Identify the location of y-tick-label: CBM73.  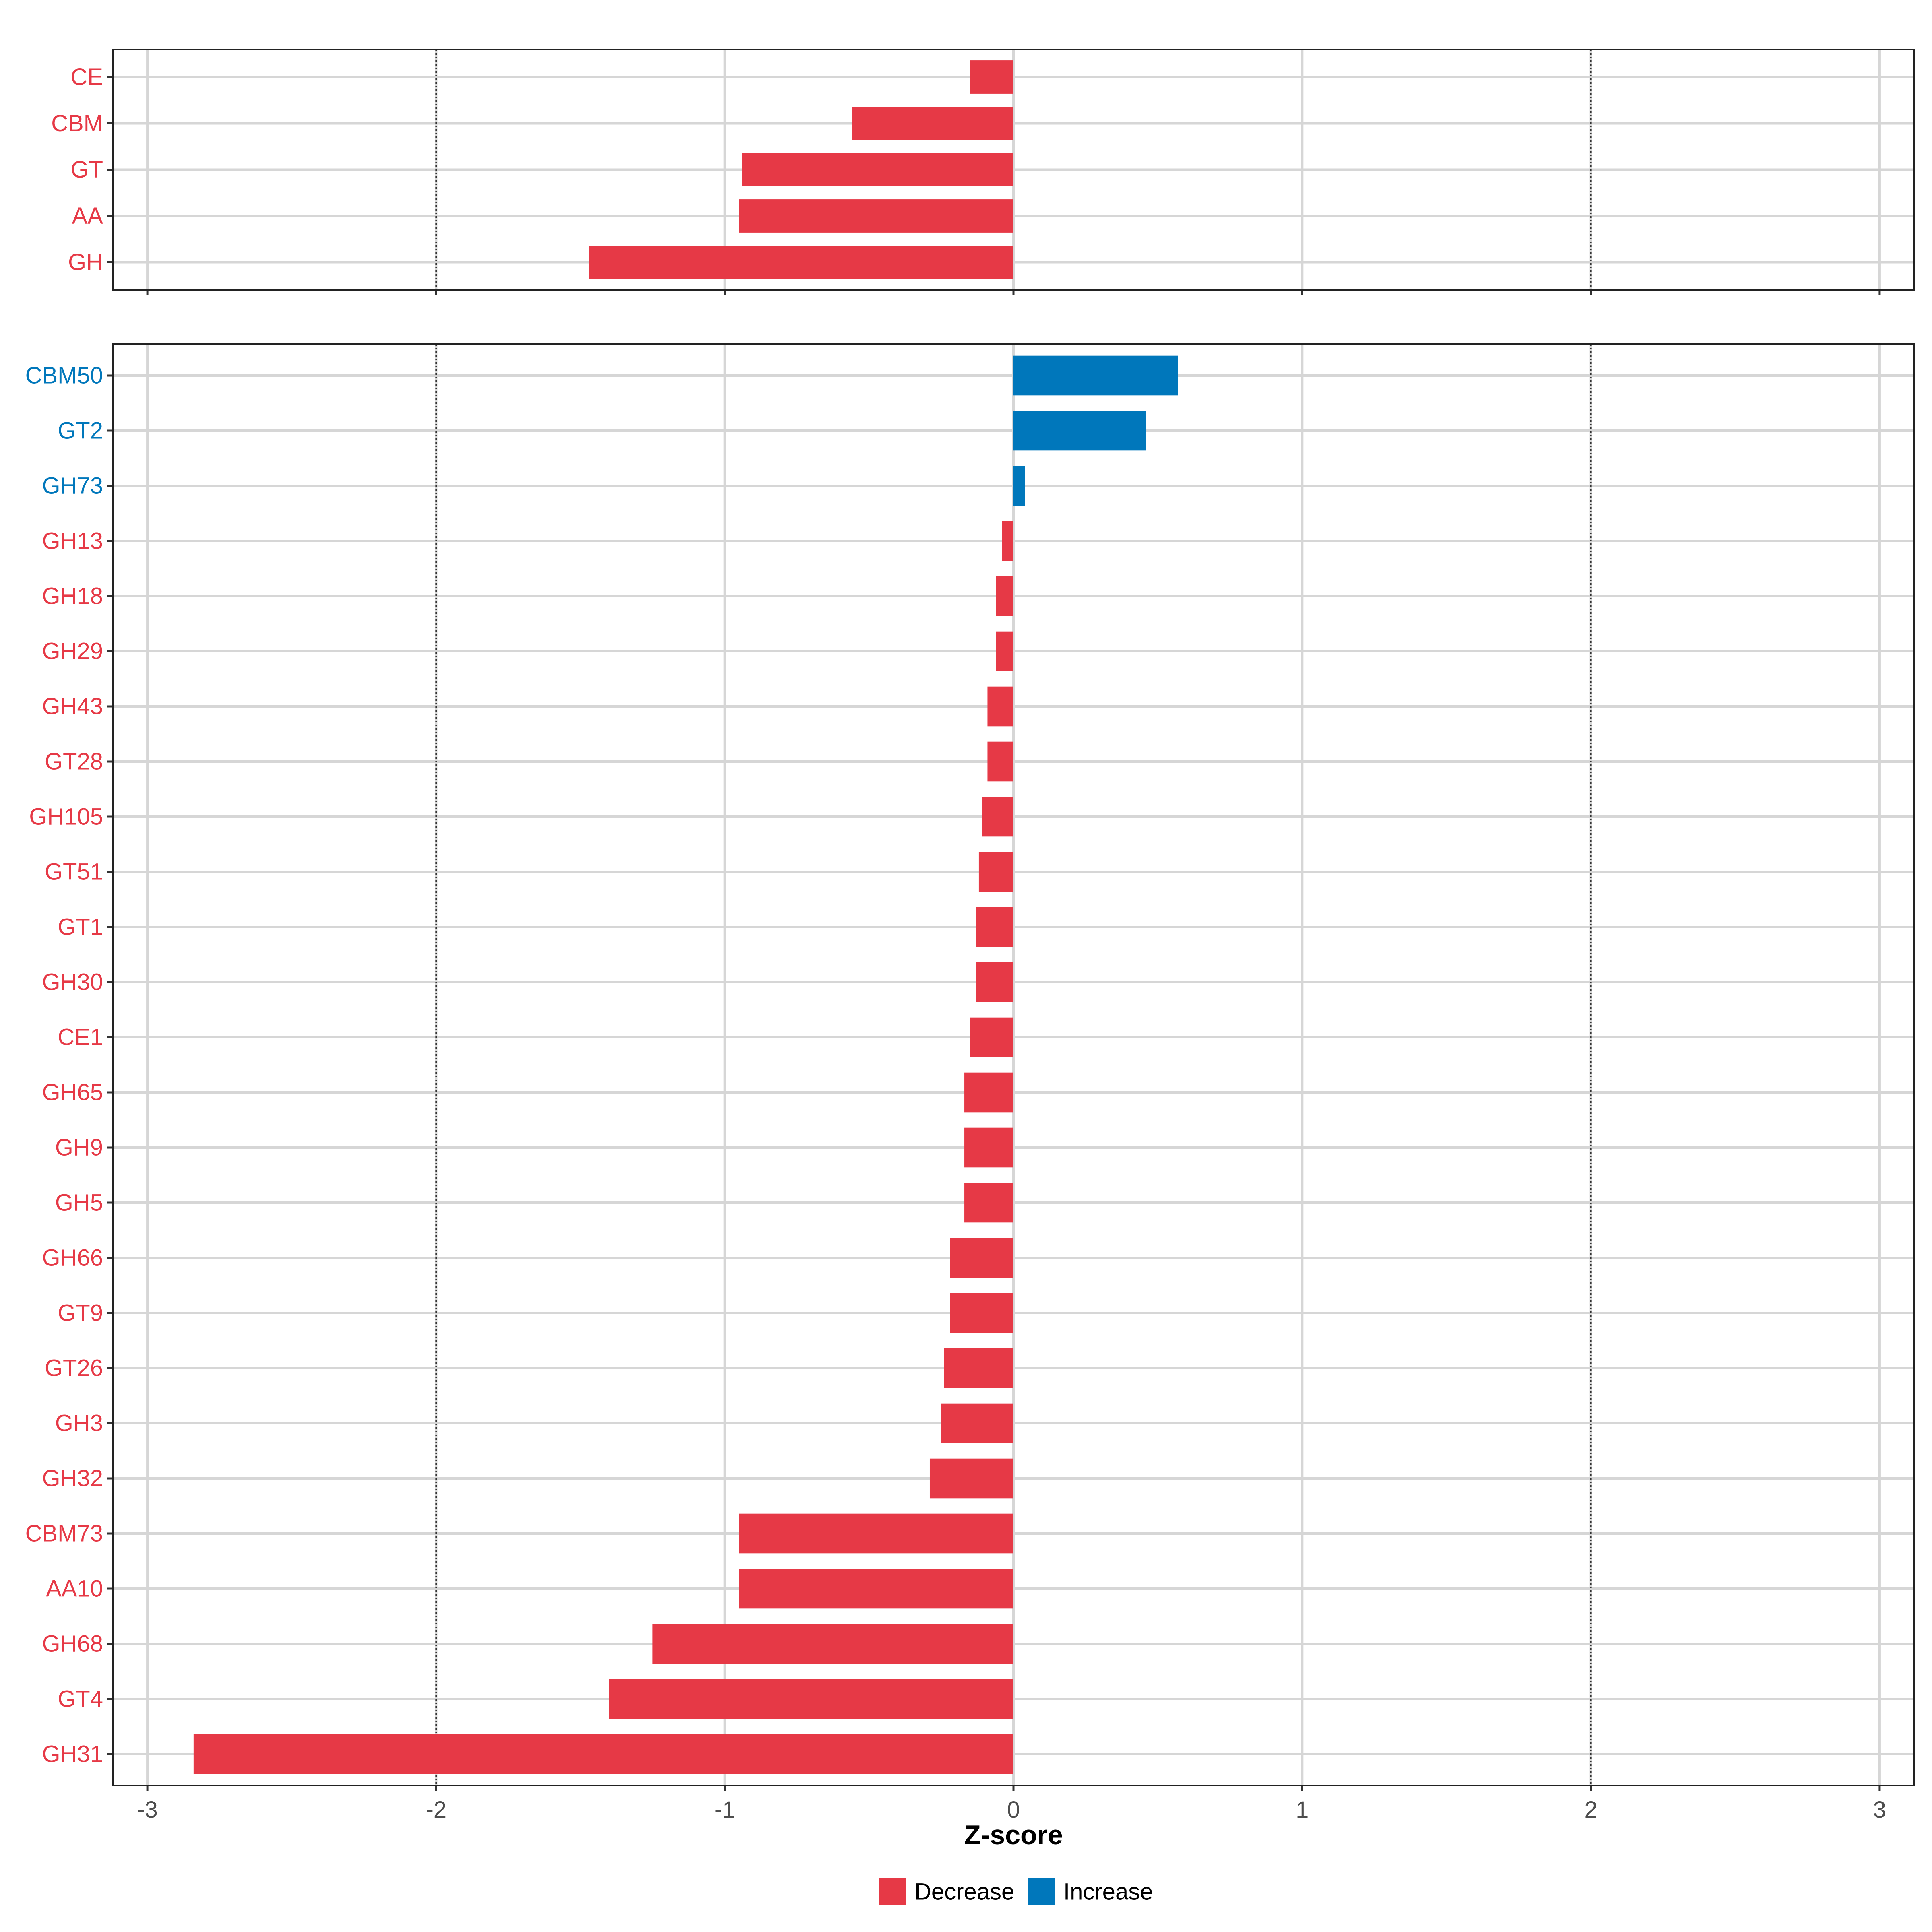
(64, 1534).